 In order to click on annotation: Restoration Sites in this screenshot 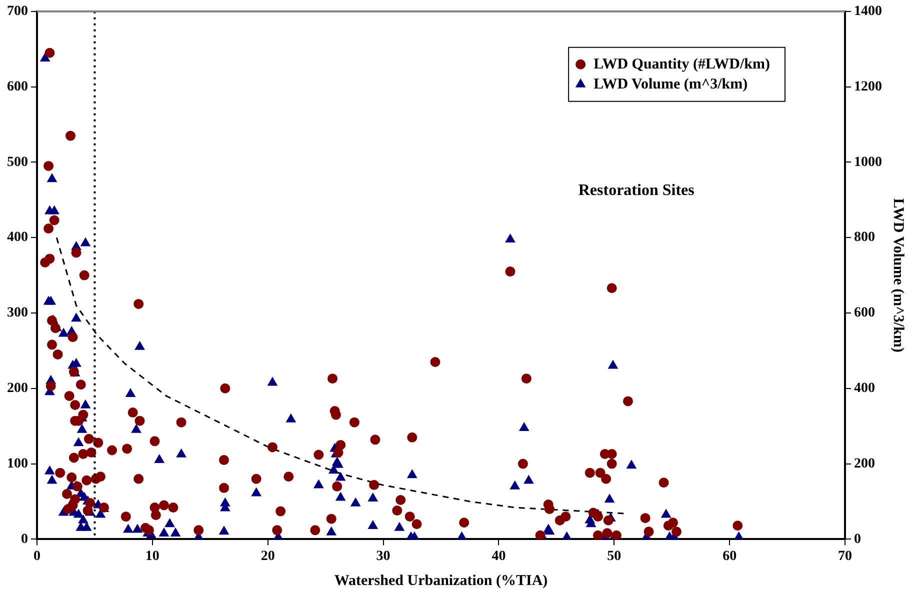, I will do `click(636, 190)`.